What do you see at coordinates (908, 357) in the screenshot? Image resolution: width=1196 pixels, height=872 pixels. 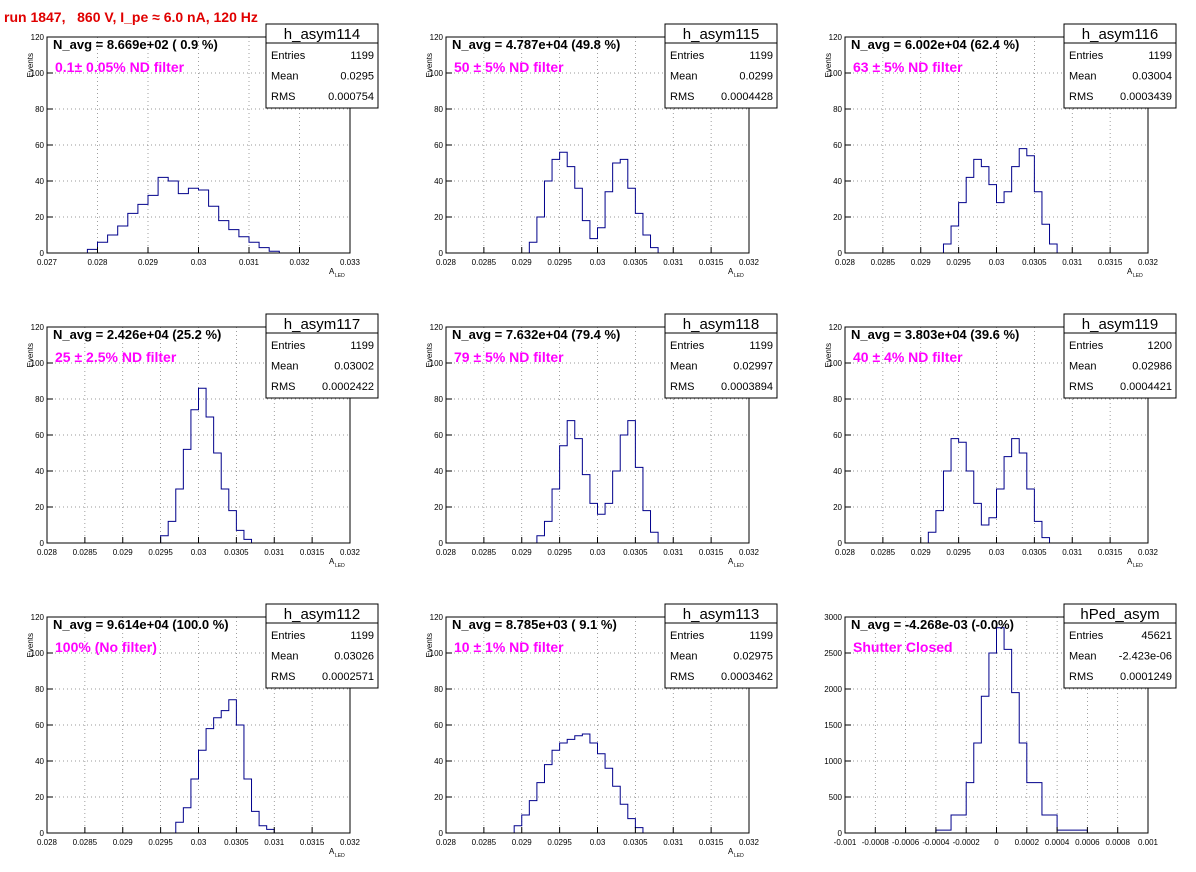 I see `filter-annotation: 40 ± 4% ND filter` at bounding box center [908, 357].